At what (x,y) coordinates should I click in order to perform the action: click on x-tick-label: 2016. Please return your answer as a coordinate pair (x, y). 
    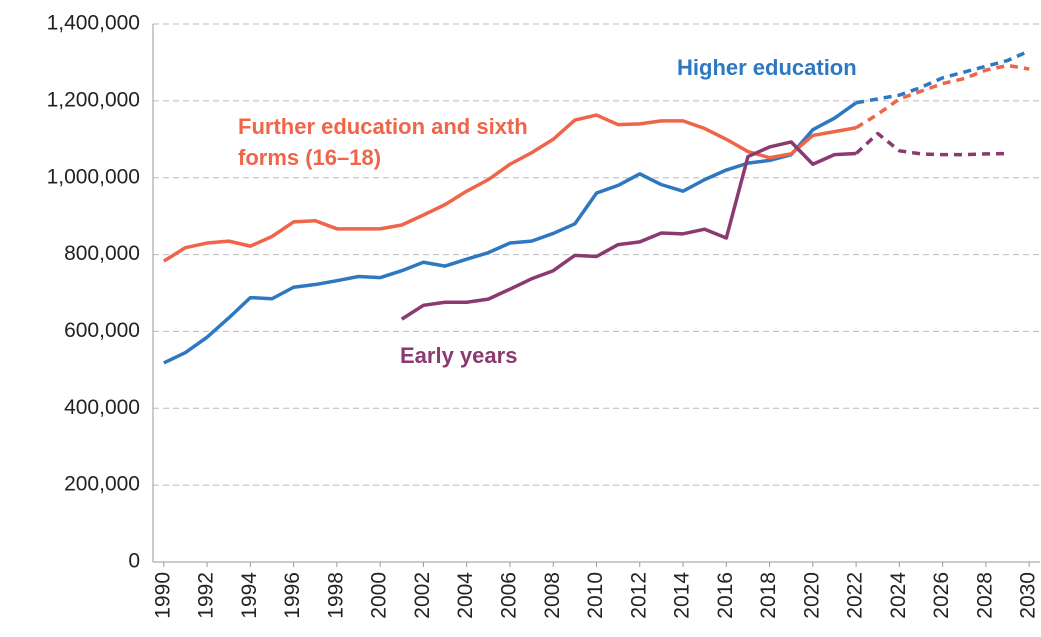
    Looking at the image, I should click on (725, 595).